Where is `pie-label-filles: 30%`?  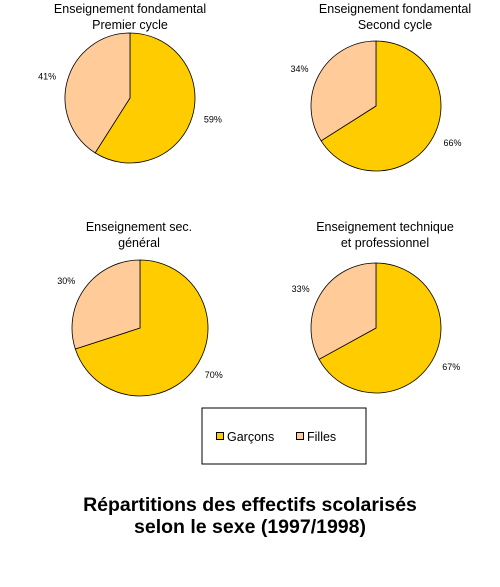
pie-label-filles: 30% is located at coordinates (66, 281).